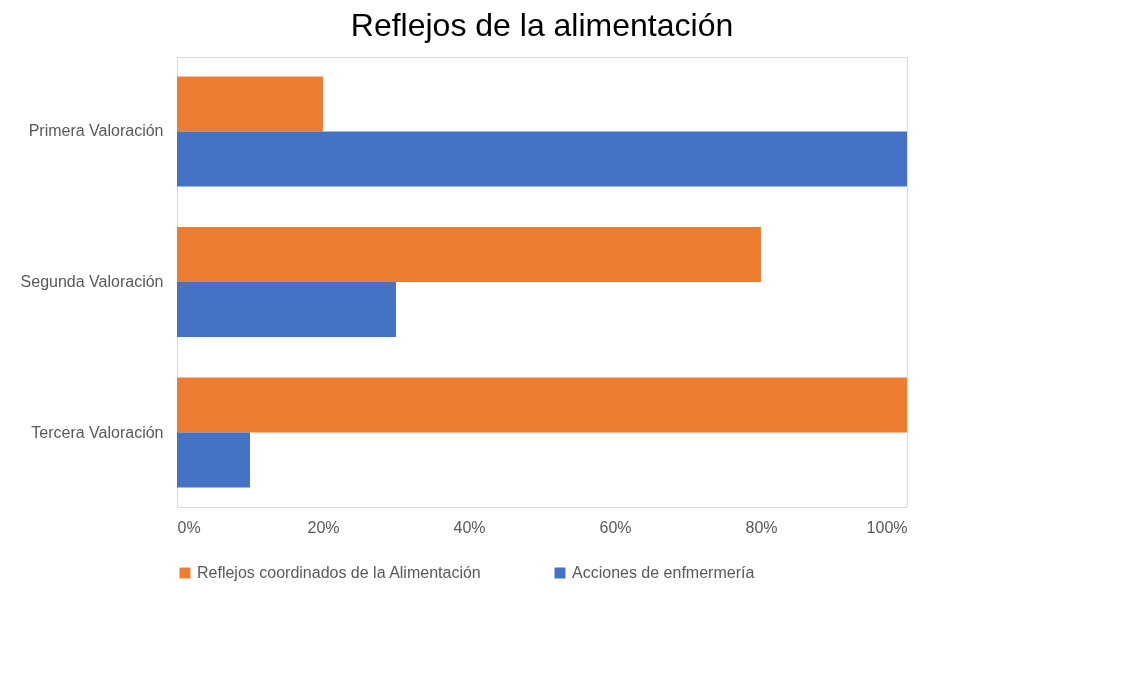 This screenshot has height=675, width=1147. I want to click on legend-label: Acciones de enfmermería, so click(663, 572).